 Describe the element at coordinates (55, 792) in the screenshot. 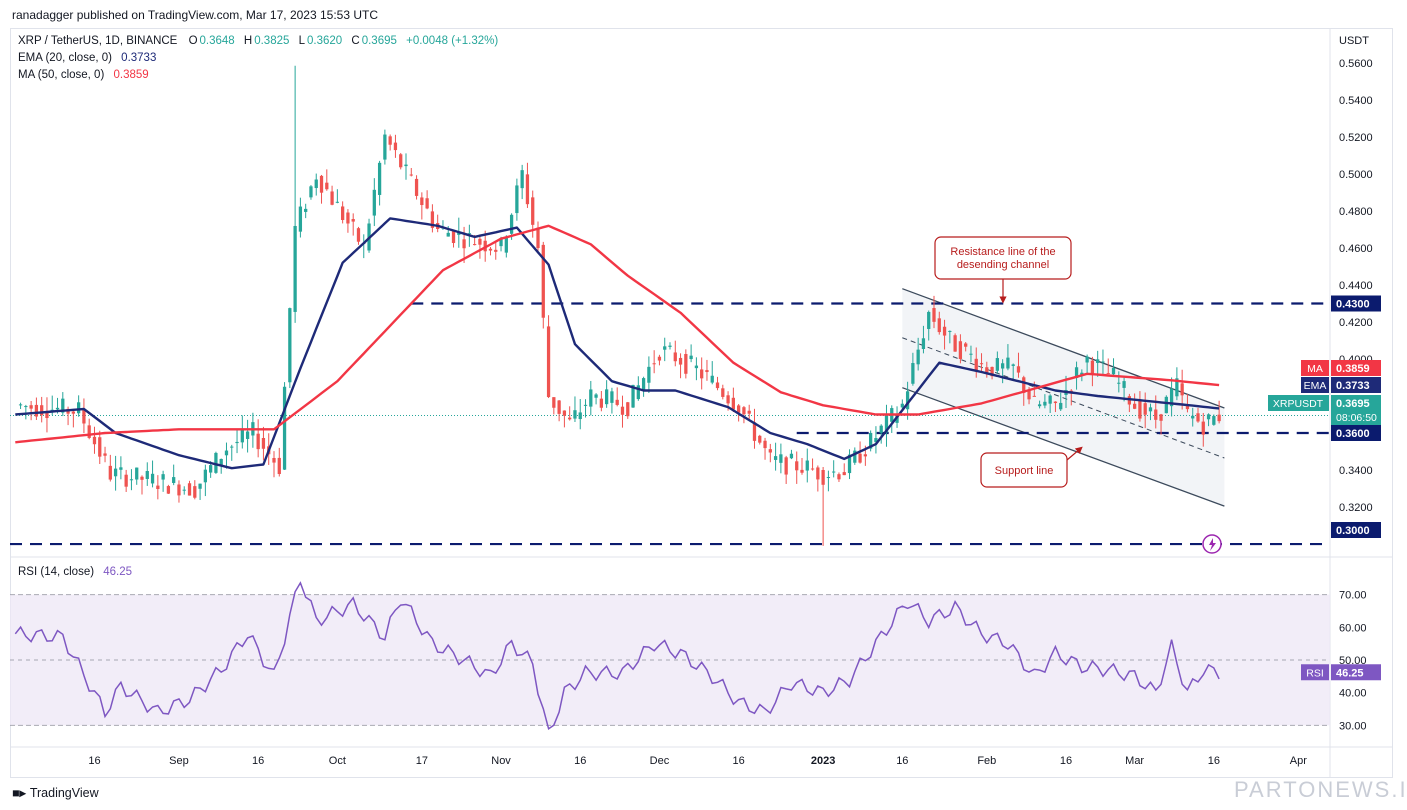

I see `tradingview-logo: ■▸ TradingView` at that location.